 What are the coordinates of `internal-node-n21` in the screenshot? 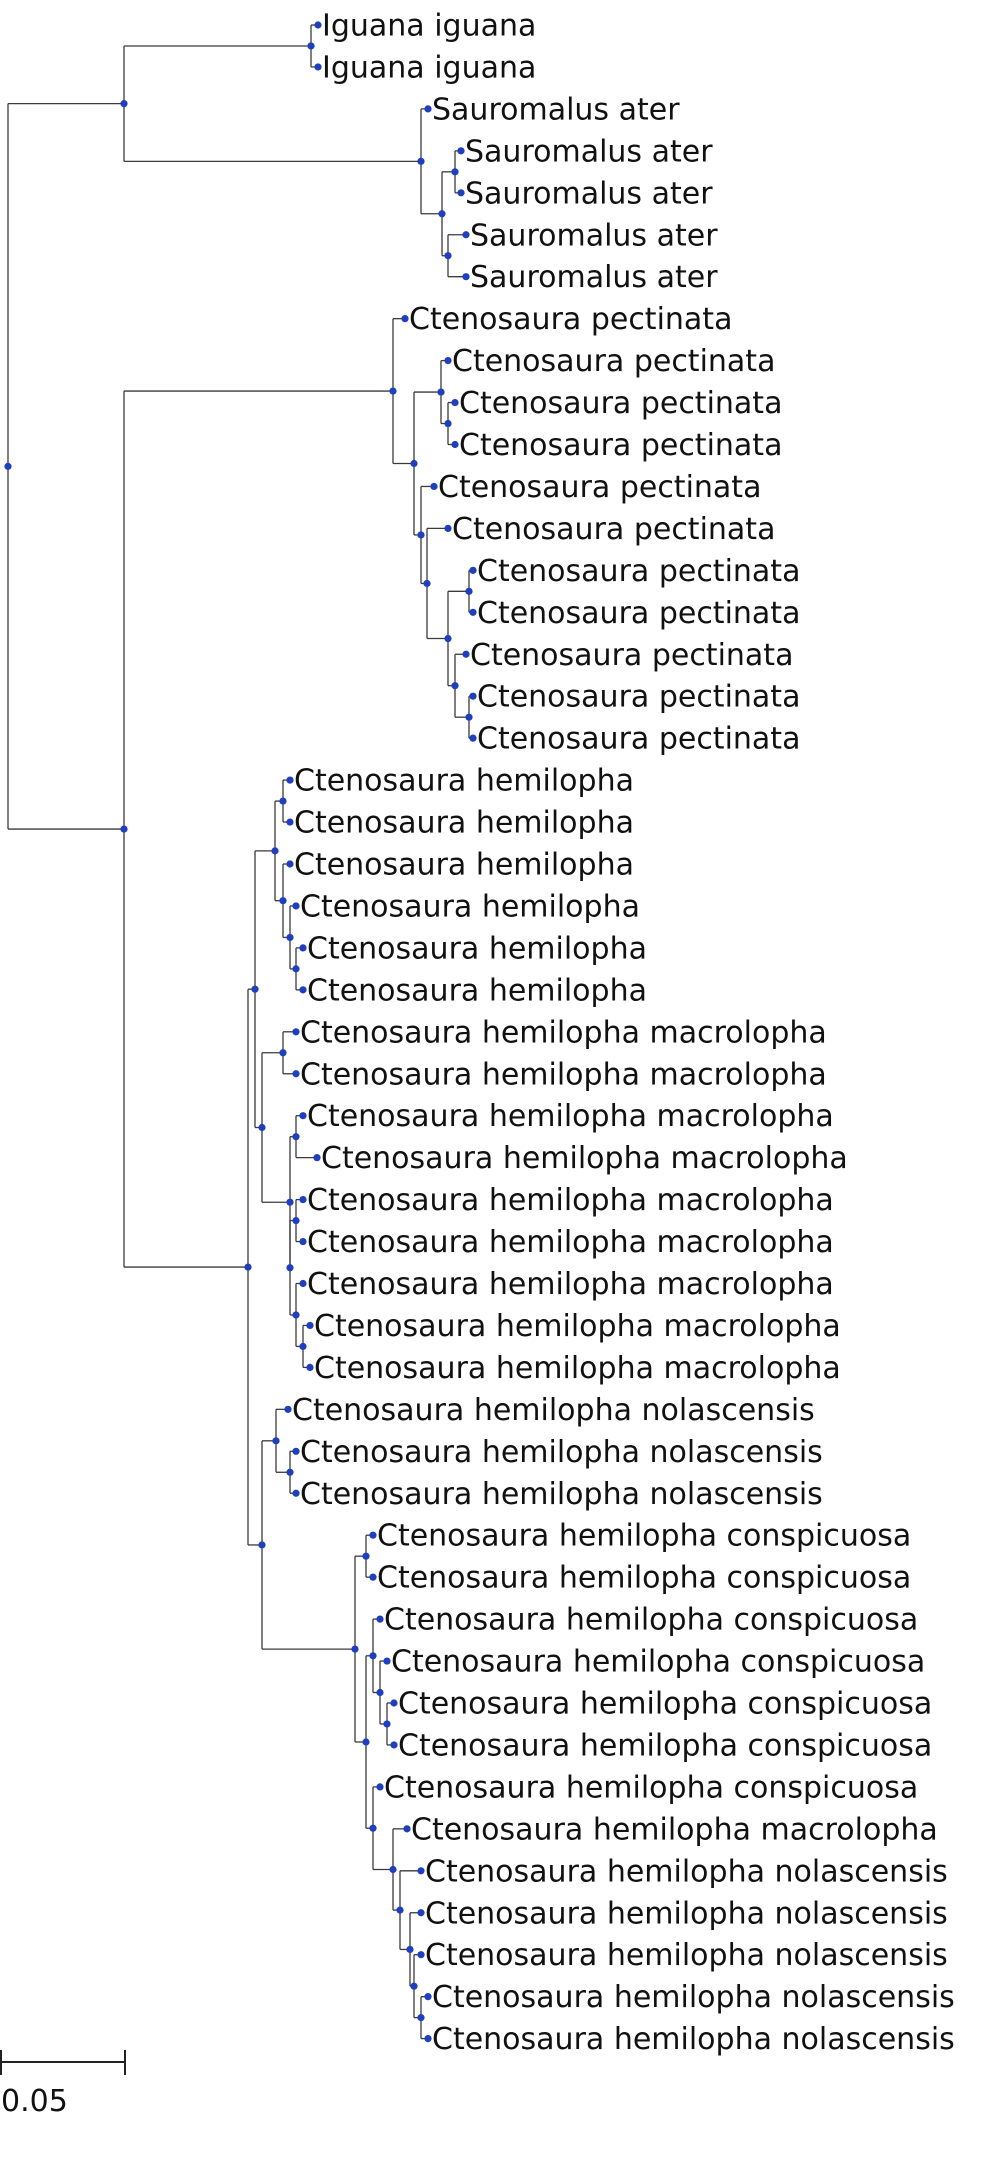 It's located at (275, 851).